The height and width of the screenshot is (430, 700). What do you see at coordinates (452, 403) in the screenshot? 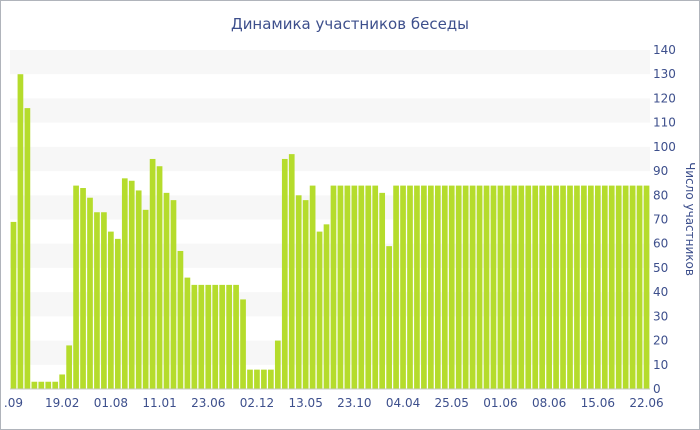
I see `x-tick-label: 25.05` at bounding box center [452, 403].